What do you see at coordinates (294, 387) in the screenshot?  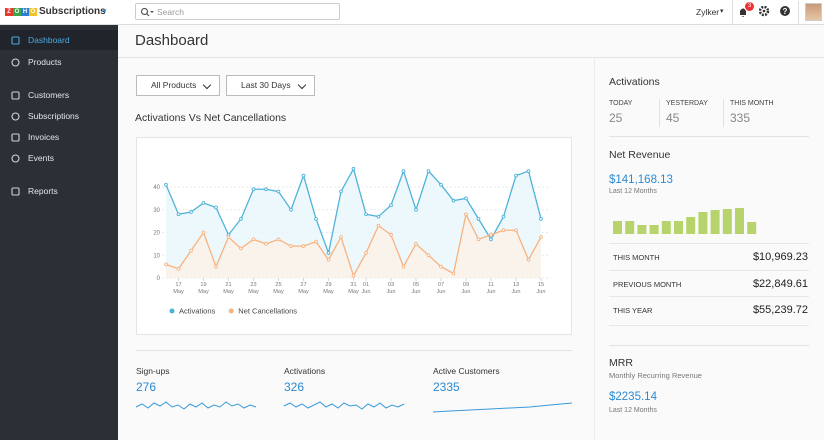 I see `summary-value: 326` at bounding box center [294, 387].